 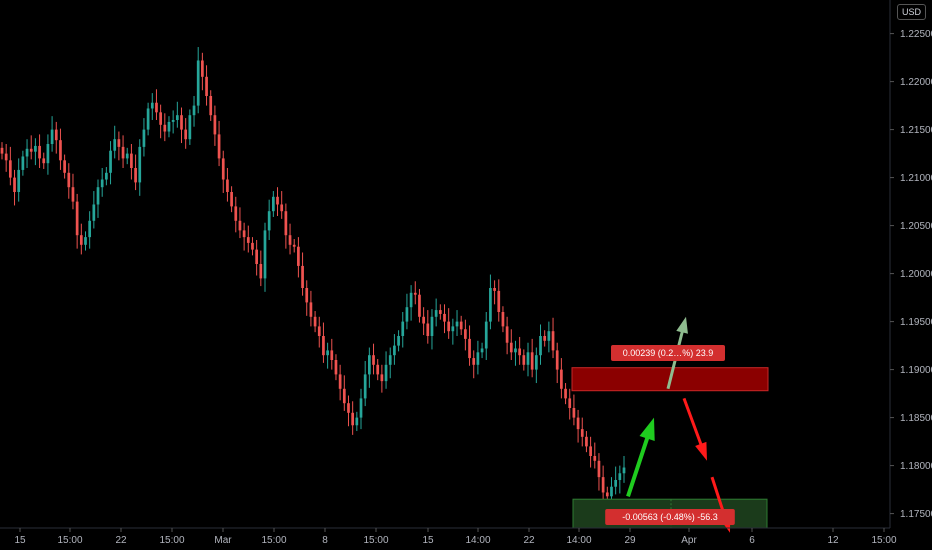 What do you see at coordinates (630, 540) in the screenshot?
I see `time-tick-label: 29` at bounding box center [630, 540].